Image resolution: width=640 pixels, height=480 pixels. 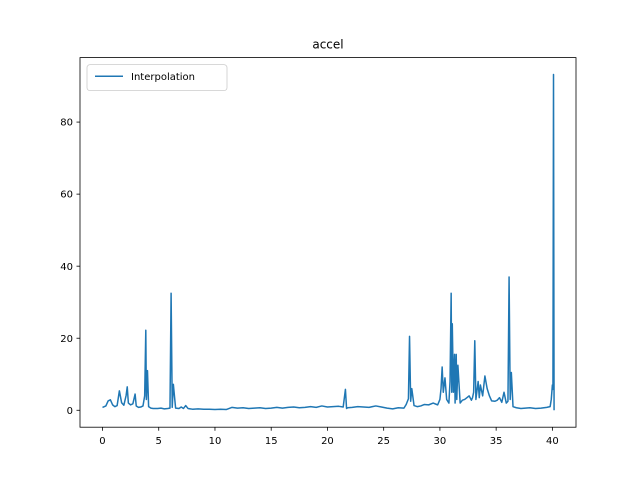 What do you see at coordinates (215, 441) in the screenshot?
I see `x-tick-label: 10` at bounding box center [215, 441].